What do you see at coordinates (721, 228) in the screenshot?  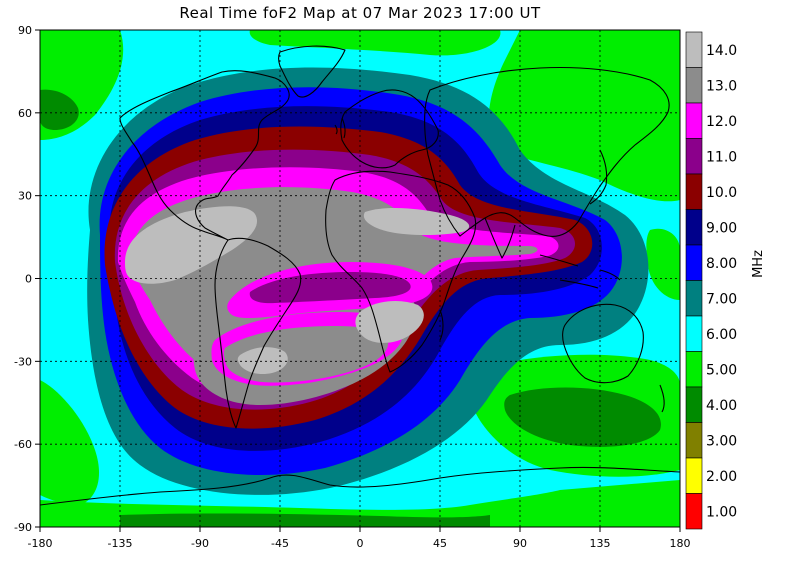 I see `colorbar-level-label: 9.00` at bounding box center [721, 228].